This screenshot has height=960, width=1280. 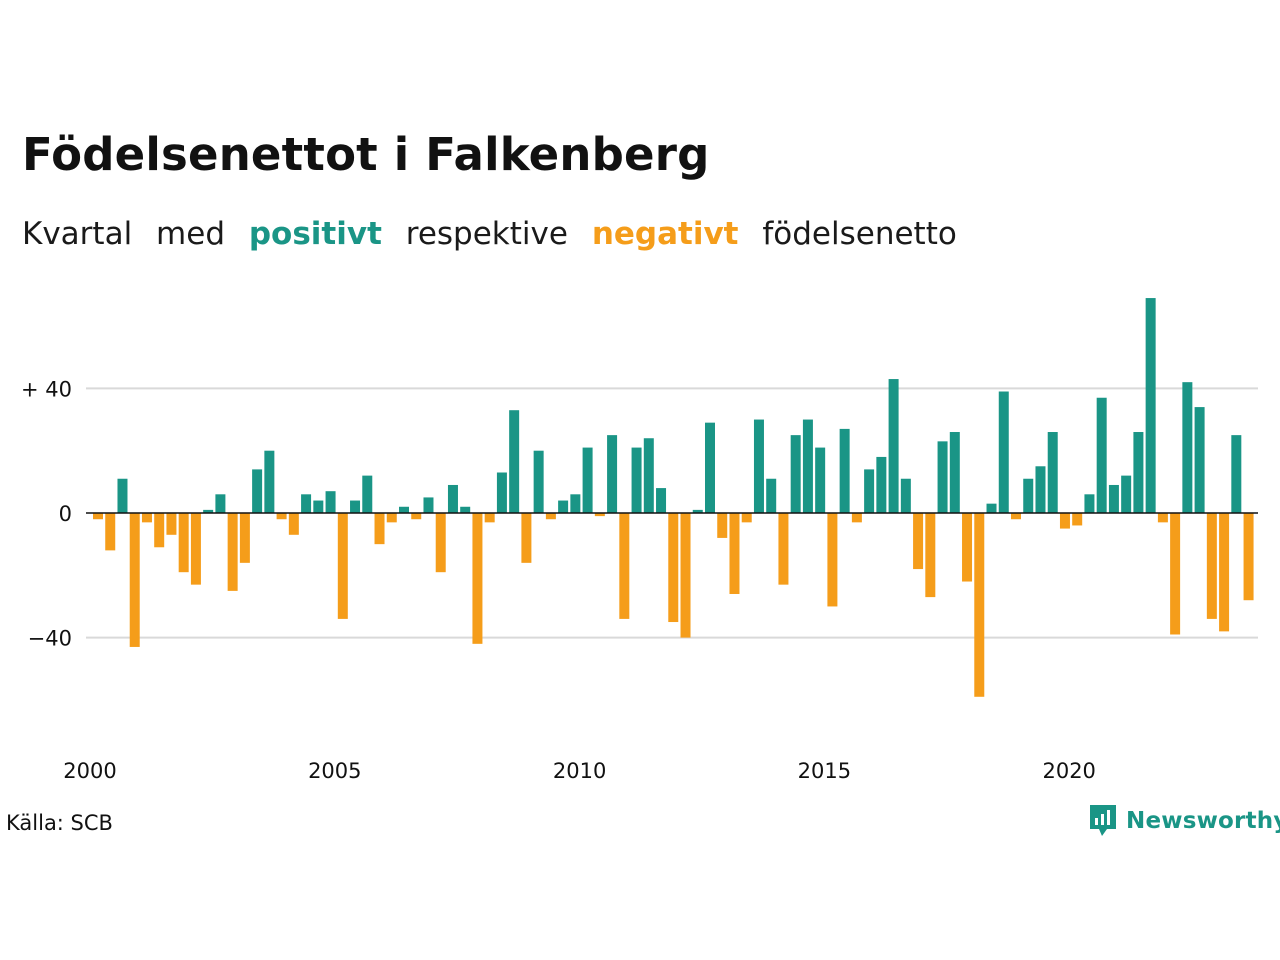 I want to click on x-tick-label: 2000, so click(x=89, y=771).